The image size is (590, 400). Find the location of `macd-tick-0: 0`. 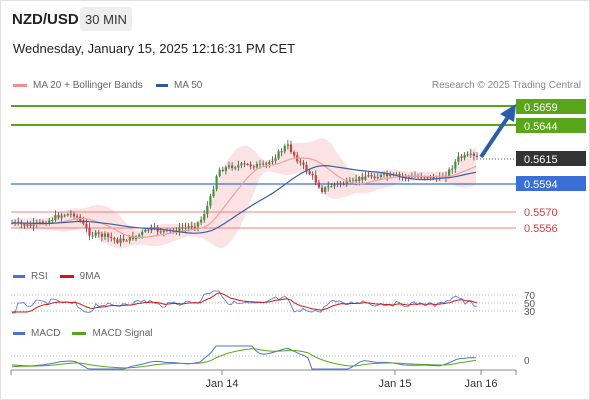

macd-tick-0: 0 is located at coordinates (527, 361).